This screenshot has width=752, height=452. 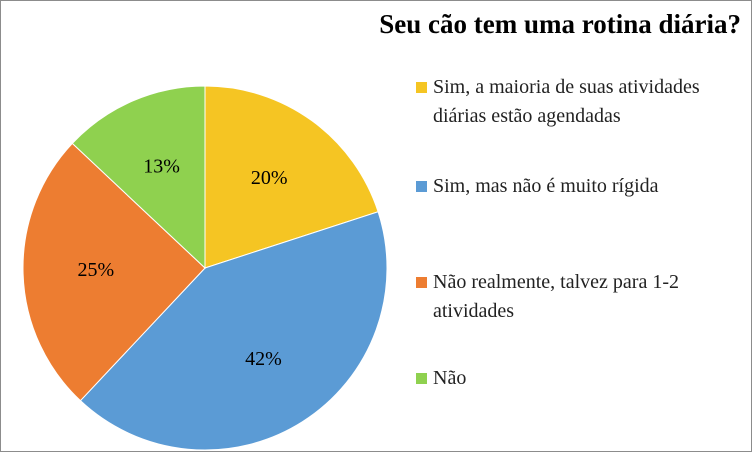 What do you see at coordinates (161, 166) in the screenshot?
I see `data-label: 13%` at bounding box center [161, 166].